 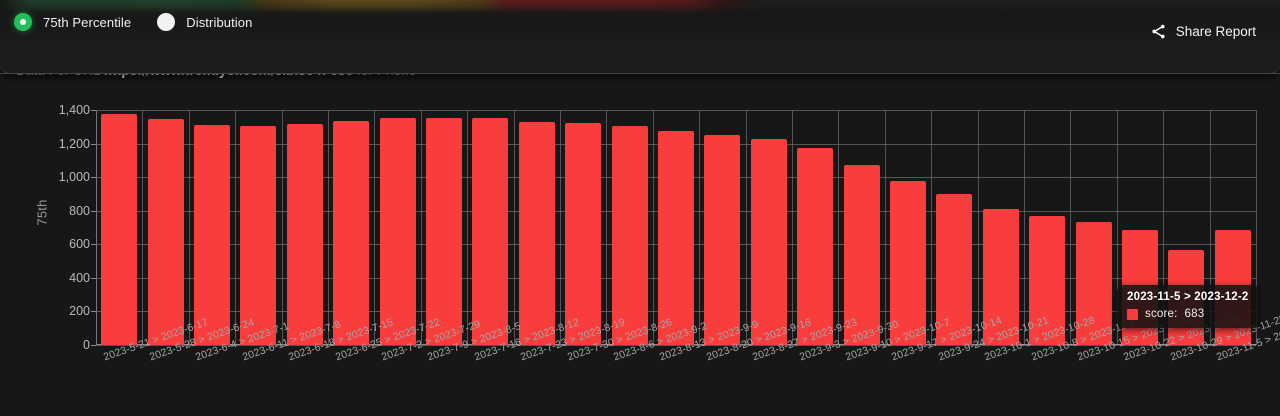 I want to click on radio-option-distribution: Distribution, so click(x=204, y=22).